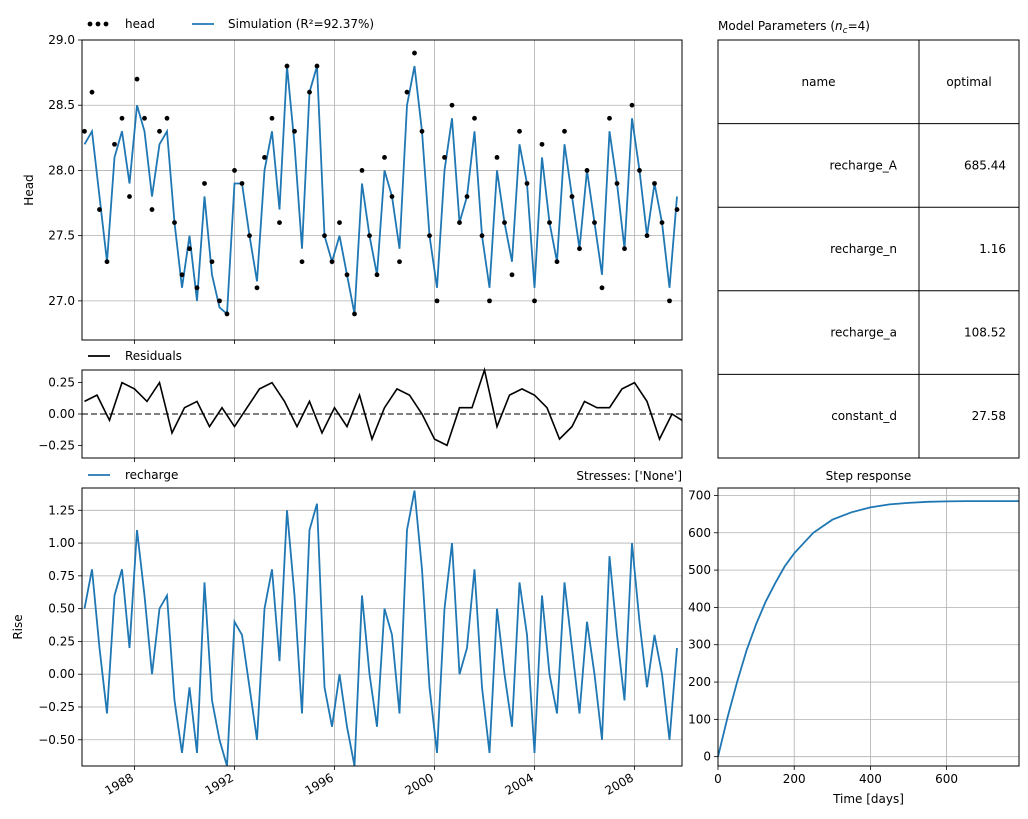 This screenshot has height=819, width=1028. I want to click on rech-xtick-label: 1992, so click(219, 783).